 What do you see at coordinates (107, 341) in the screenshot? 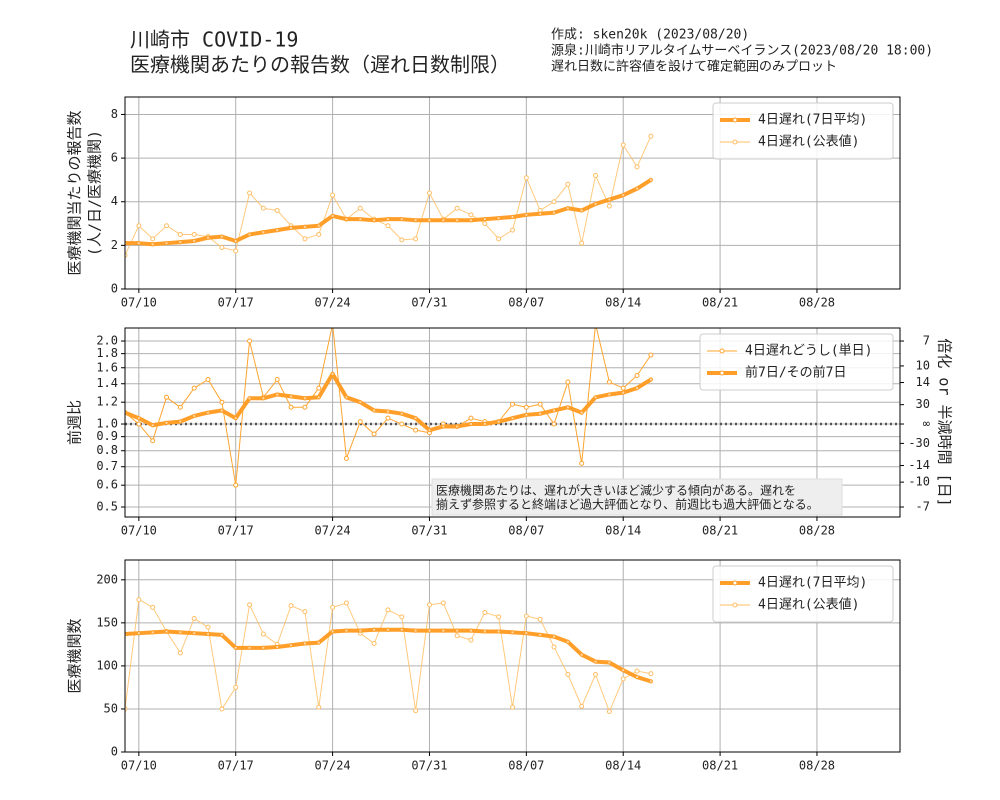
I see `y-tick-label: 2.0` at bounding box center [107, 341].